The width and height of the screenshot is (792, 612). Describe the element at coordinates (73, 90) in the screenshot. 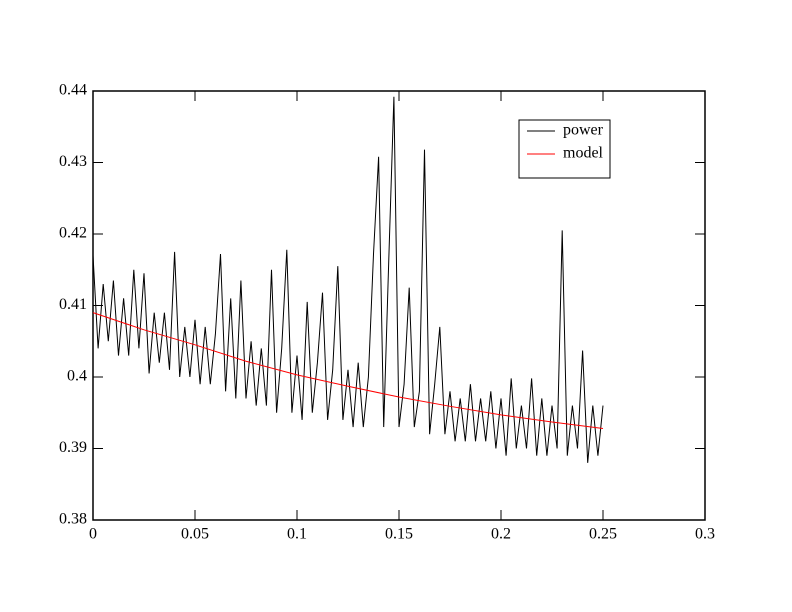

I see `y-tick-label: 0.44` at that location.